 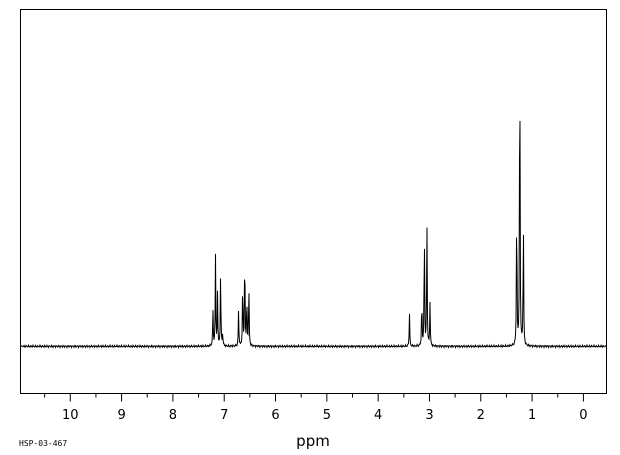 What do you see at coordinates (583, 415) in the screenshot?
I see `x-tick-label: 0` at bounding box center [583, 415].